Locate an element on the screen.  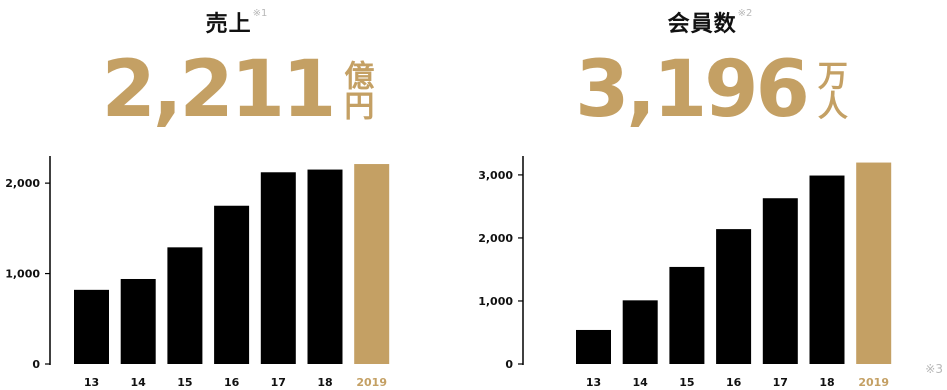
members-x-tick-label: 15 is located at coordinates (686, 382).